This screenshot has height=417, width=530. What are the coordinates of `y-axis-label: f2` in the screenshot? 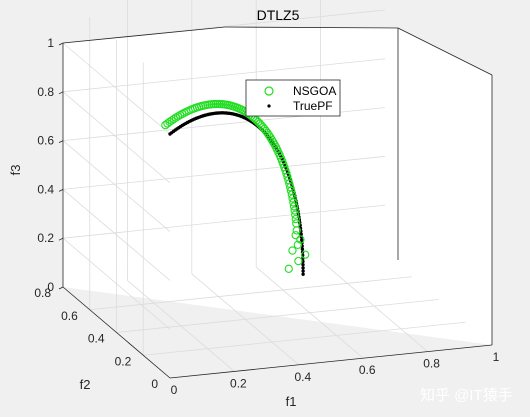 It's located at (85, 384).